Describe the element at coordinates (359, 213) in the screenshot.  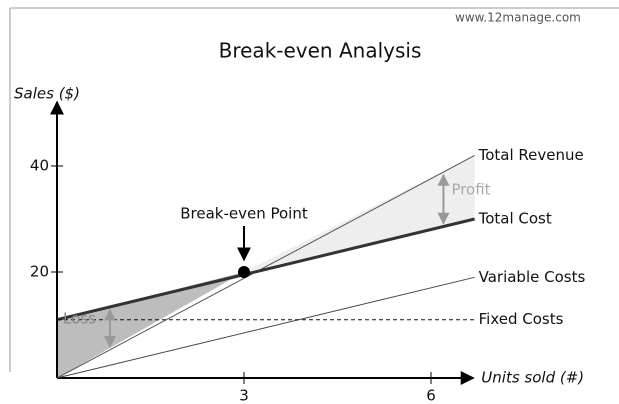
I see `profit-area` at that location.